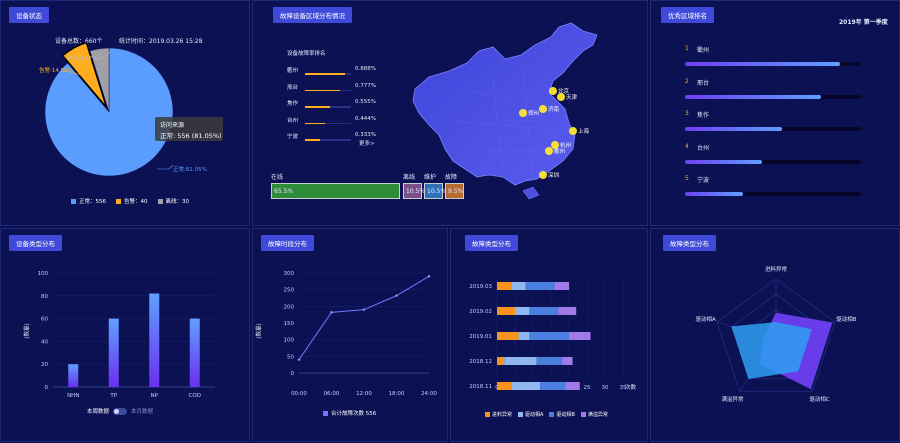 Image resolution: width=900 pixels, height=443 pixels. I want to click on x-tick-label: 12:00, so click(364, 394).